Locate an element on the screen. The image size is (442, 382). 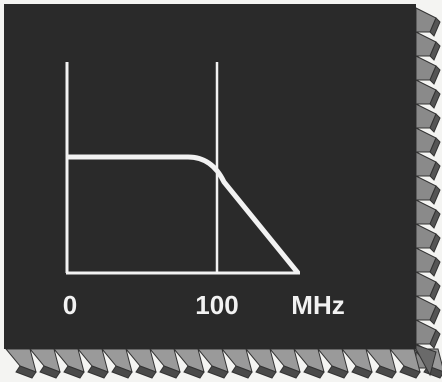
origin-label: 0 is located at coordinates (70, 305).